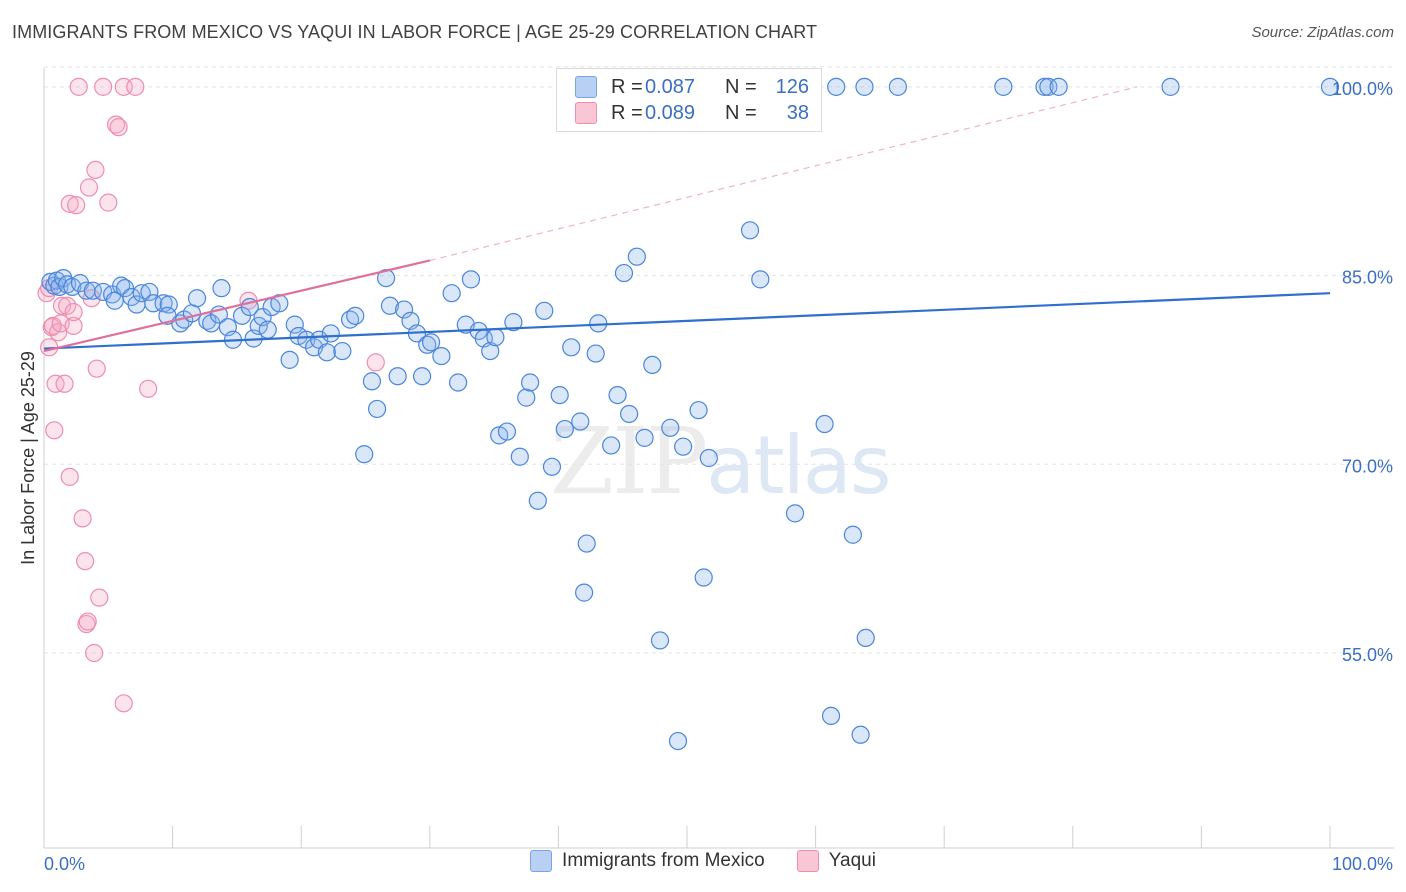  I want to click on watermark: ZIPatlas, so click(721, 461).